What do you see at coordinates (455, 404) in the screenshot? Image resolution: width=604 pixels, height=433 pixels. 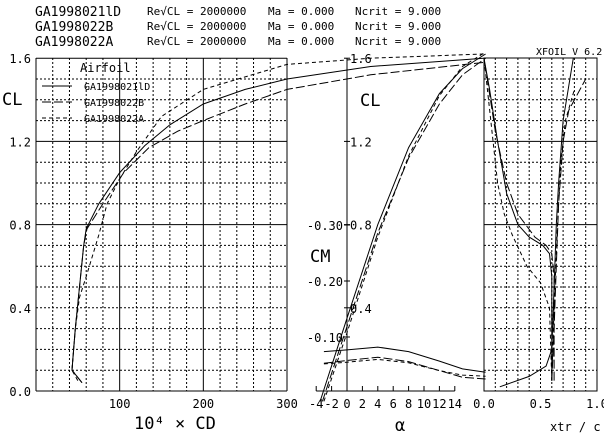 I see `alpha-tick-label: 14` at bounding box center [455, 404].